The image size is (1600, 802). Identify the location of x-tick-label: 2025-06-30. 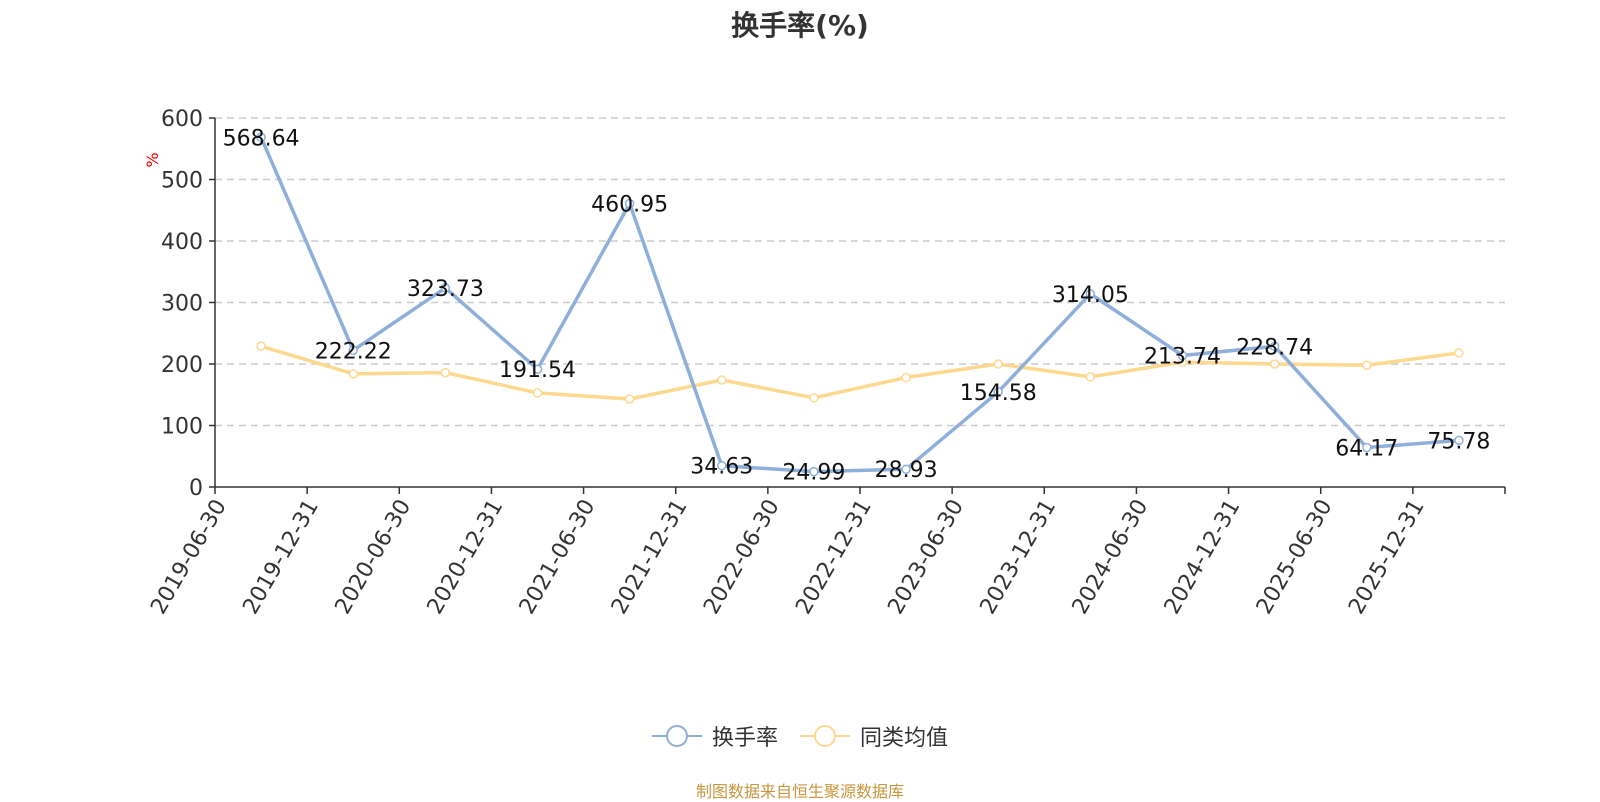
(1295, 556).